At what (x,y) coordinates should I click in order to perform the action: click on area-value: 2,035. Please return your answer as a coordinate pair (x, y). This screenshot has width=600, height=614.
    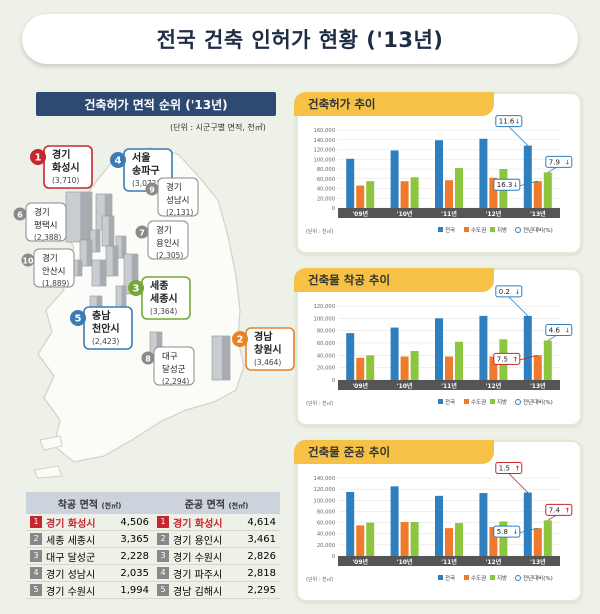
    Looking at the image, I should click on (134, 573).